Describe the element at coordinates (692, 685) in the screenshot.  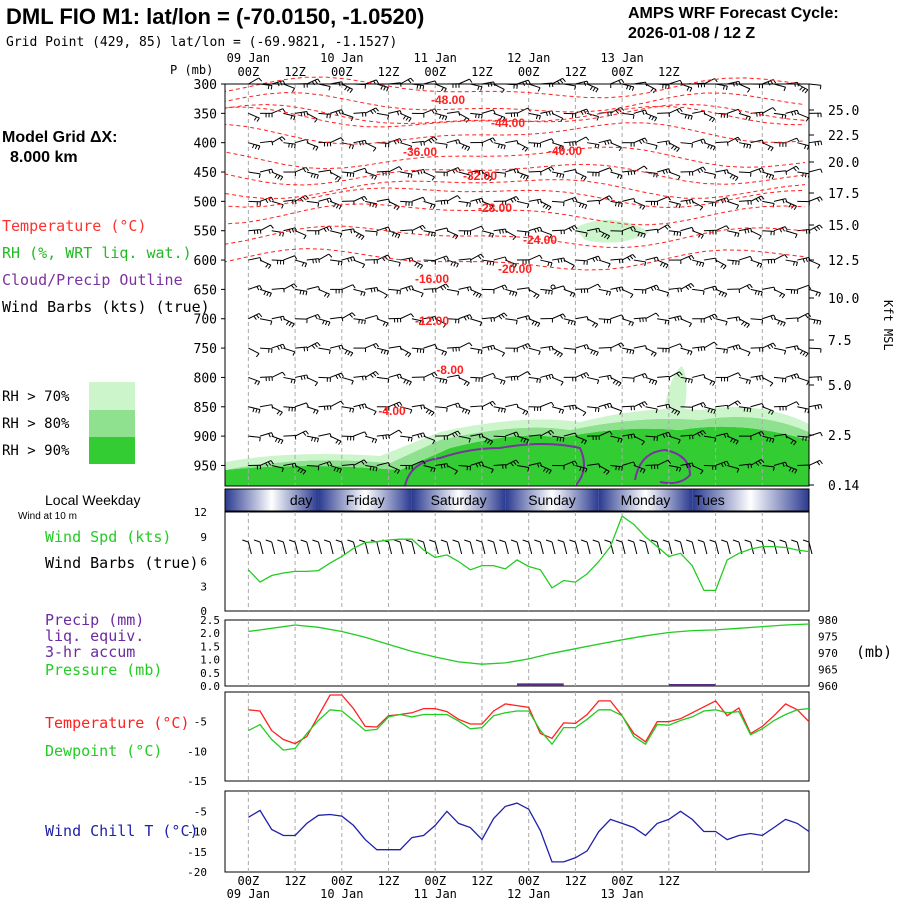
I see `precip-bar` at that location.